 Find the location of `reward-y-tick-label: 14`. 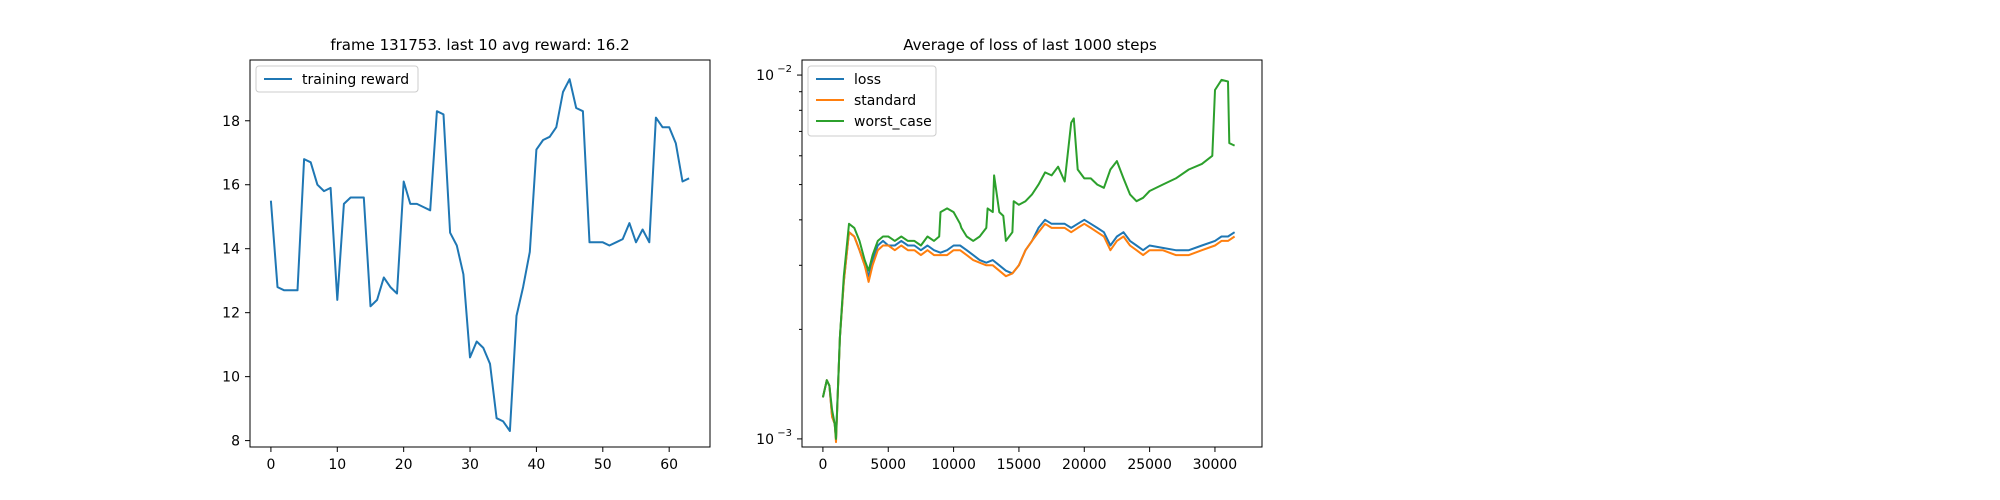

reward-y-tick-label: 14 is located at coordinates (231, 250).